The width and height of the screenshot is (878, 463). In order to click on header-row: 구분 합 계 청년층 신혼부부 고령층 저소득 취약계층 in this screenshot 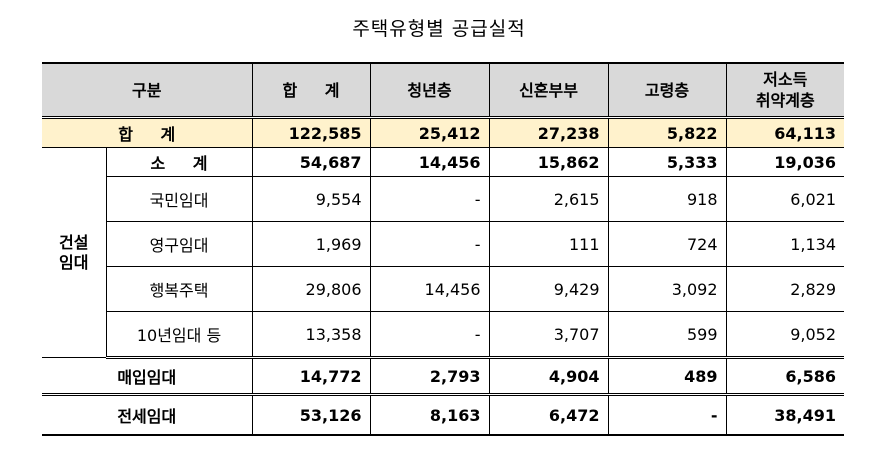, I will do `click(443, 90)`.